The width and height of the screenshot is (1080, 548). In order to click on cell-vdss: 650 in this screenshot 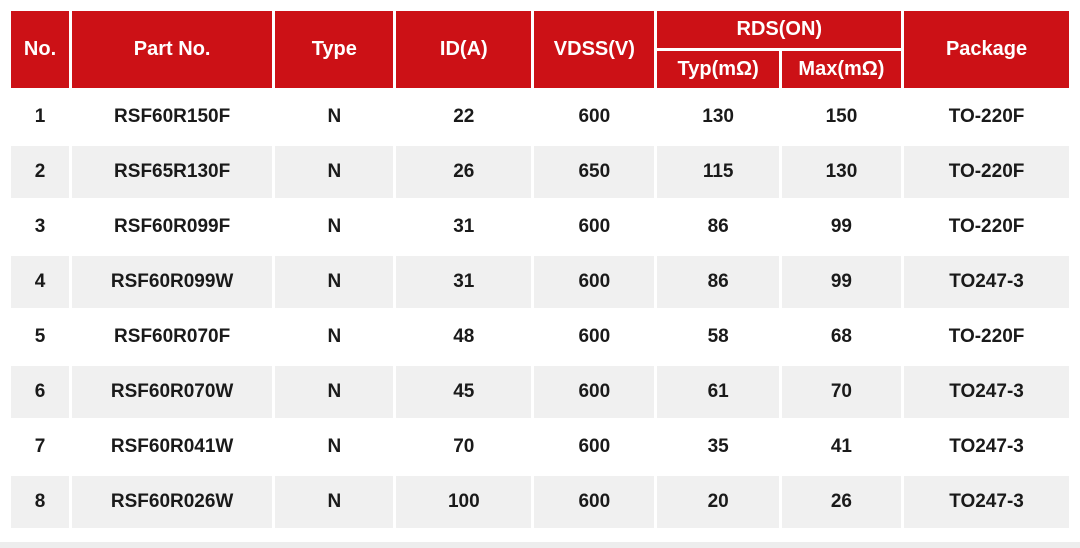, I will do `click(594, 172)`.